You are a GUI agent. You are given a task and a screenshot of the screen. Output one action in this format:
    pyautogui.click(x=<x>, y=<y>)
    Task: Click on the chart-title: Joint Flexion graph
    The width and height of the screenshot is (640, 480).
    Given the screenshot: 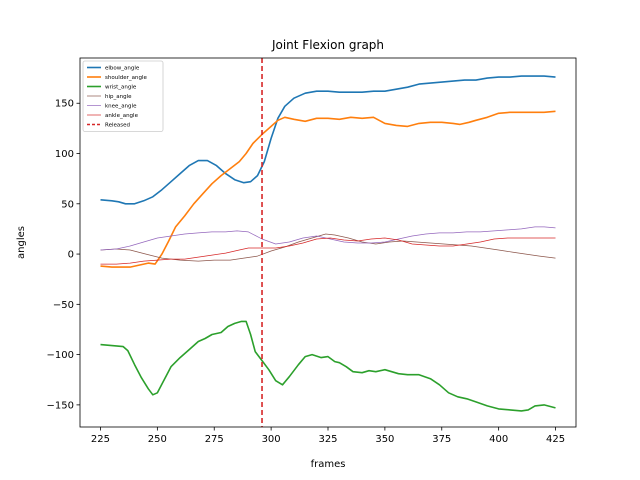 What is the action you would take?
    pyautogui.click(x=327, y=45)
    